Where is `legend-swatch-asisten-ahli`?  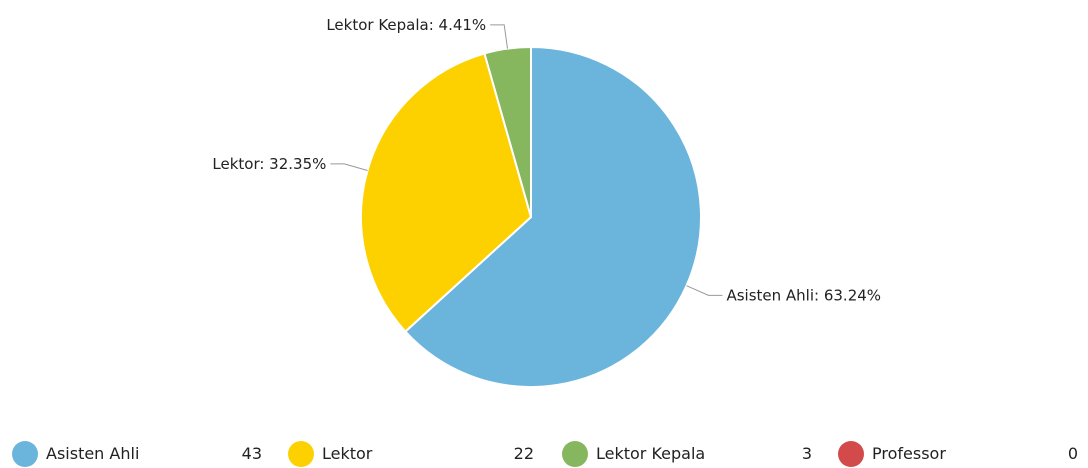 legend-swatch-asisten-ahli is located at coordinates (25, 454).